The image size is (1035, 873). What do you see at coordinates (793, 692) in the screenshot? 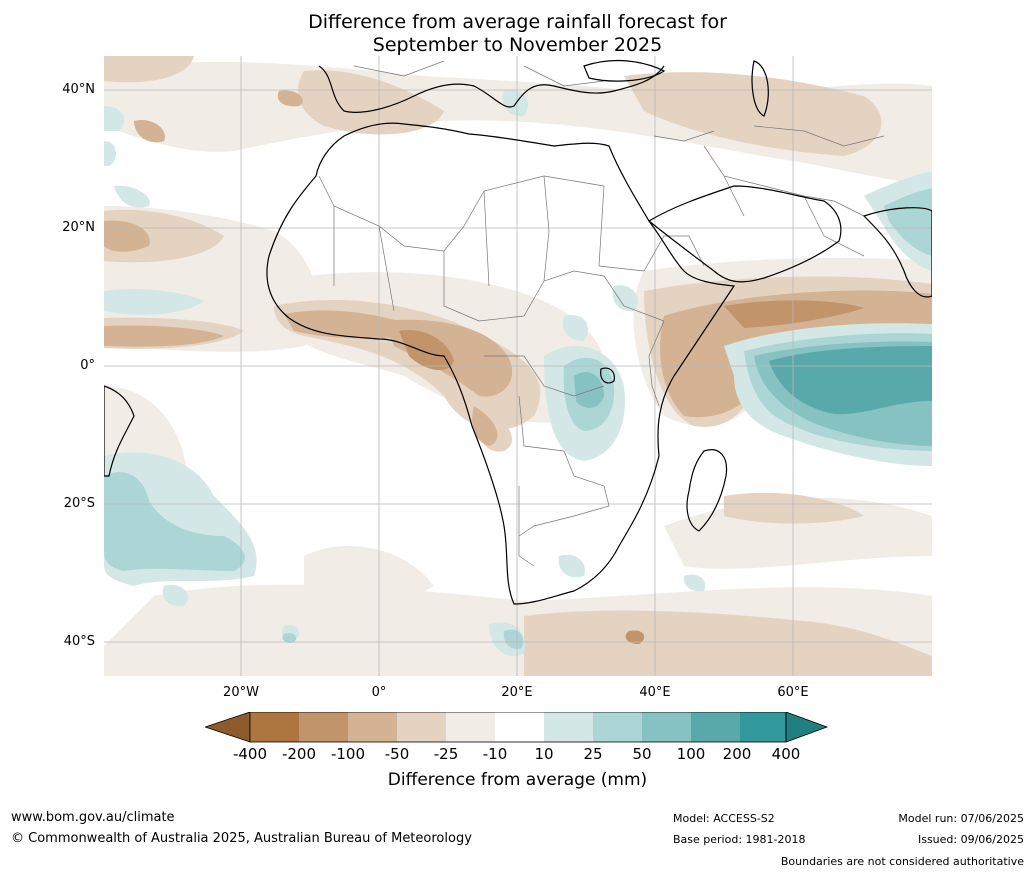
I see `lon-label-60e: 60°E` at bounding box center [793, 692].